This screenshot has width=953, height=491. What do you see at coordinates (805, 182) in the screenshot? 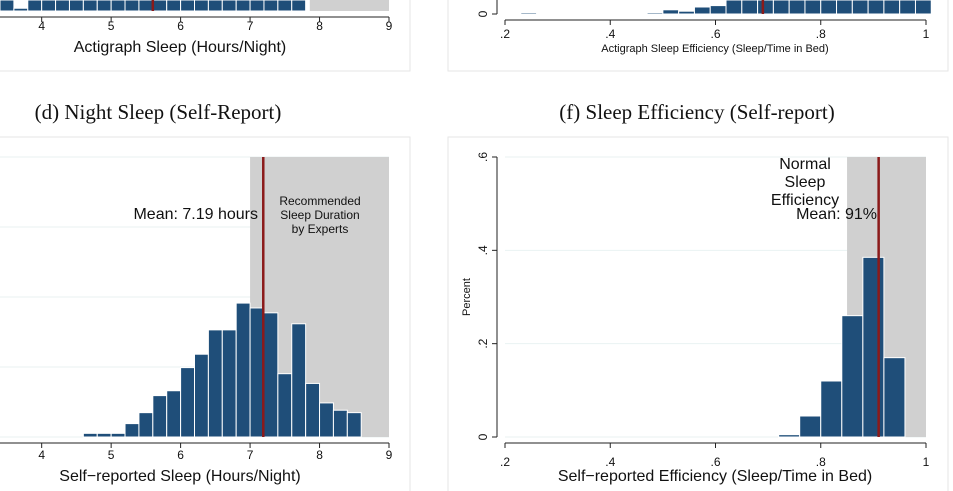
I see `shade-label-f-line2: Sleep` at bounding box center [805, 182].